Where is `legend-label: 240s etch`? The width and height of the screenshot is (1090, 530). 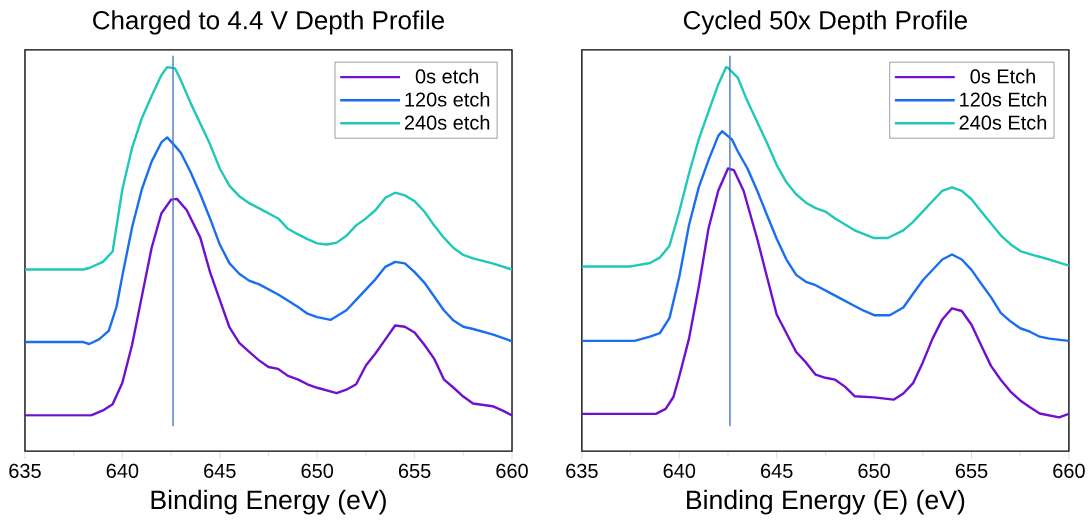
legend-label: 240s etch is located at coordinates (447, 122).